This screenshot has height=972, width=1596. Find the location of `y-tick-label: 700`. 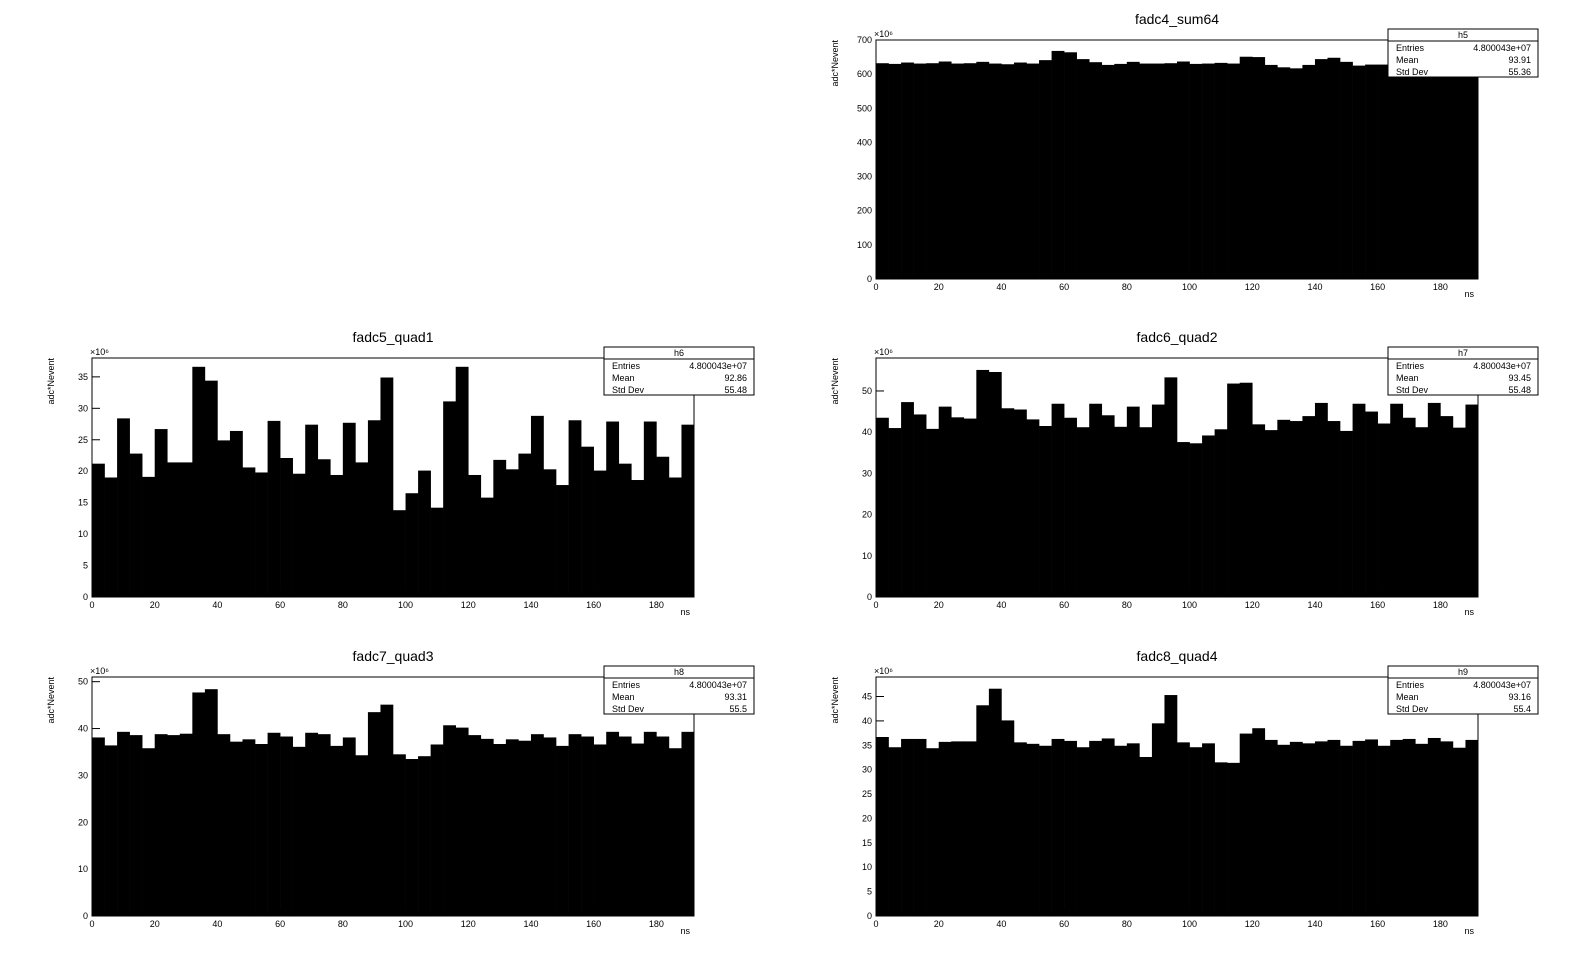

y-tick-label: 700 is located at coordinates (864, 40).